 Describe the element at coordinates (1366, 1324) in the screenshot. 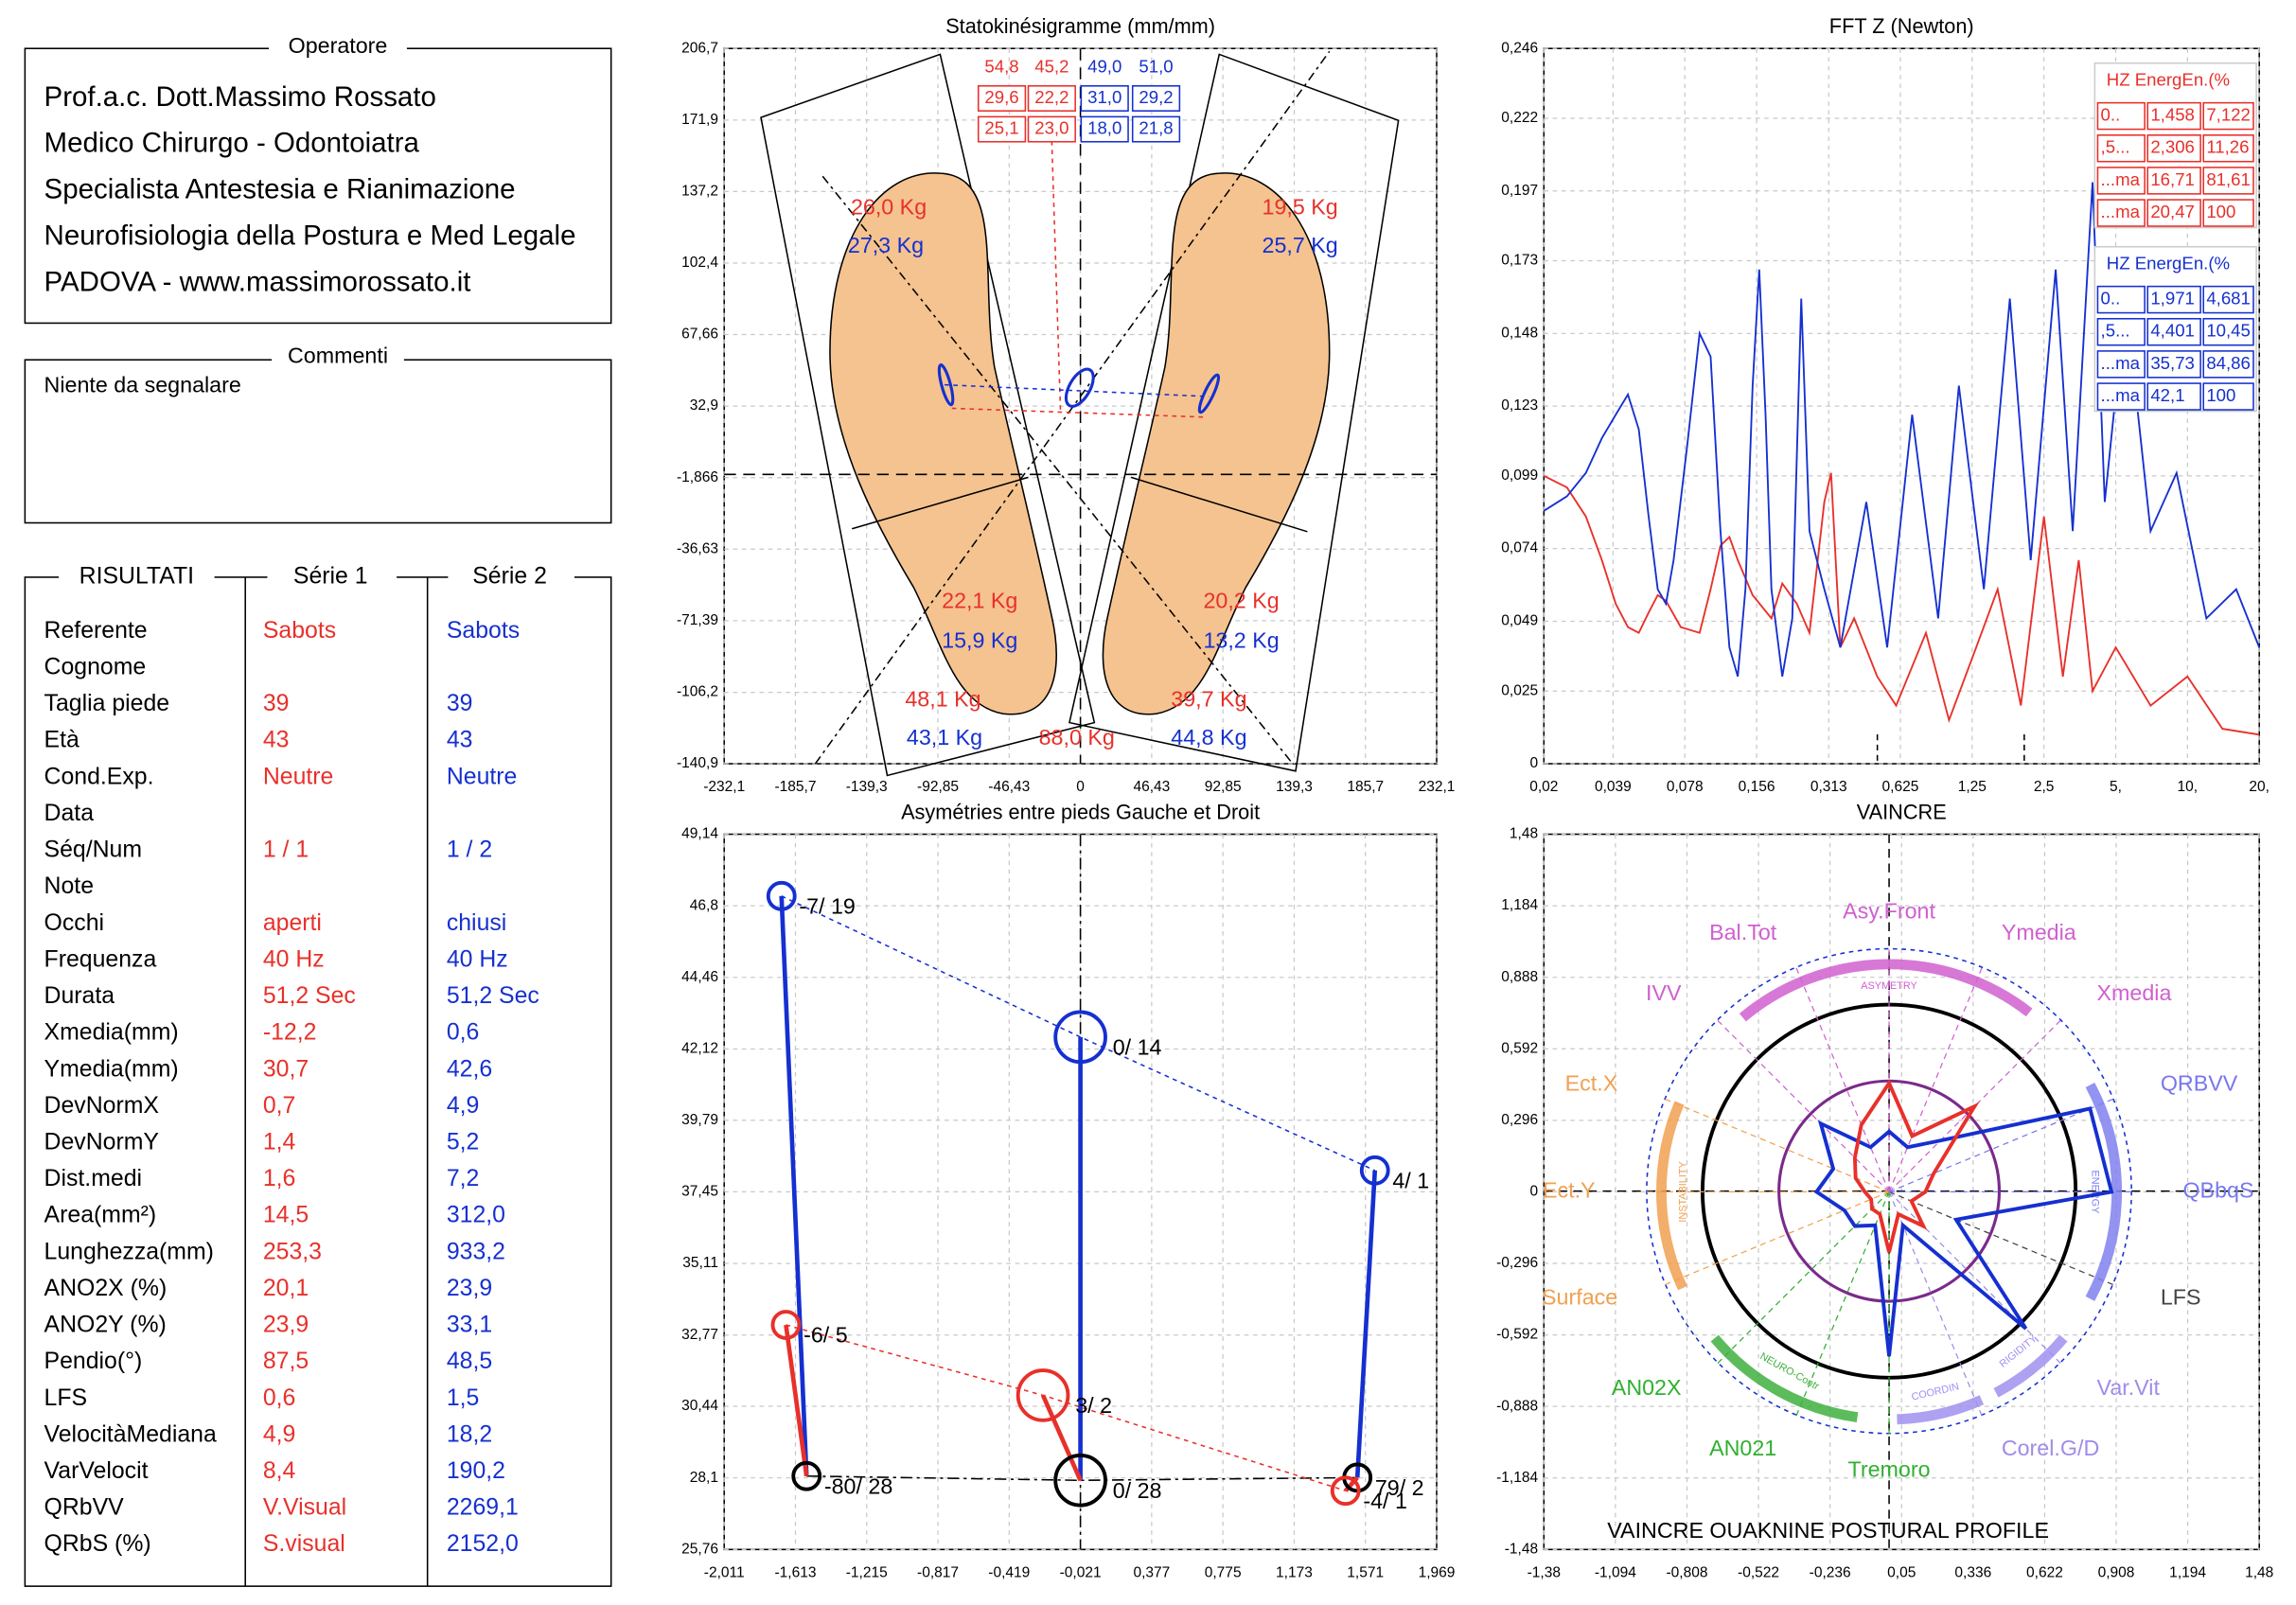

I see `blue-connector` at that location.